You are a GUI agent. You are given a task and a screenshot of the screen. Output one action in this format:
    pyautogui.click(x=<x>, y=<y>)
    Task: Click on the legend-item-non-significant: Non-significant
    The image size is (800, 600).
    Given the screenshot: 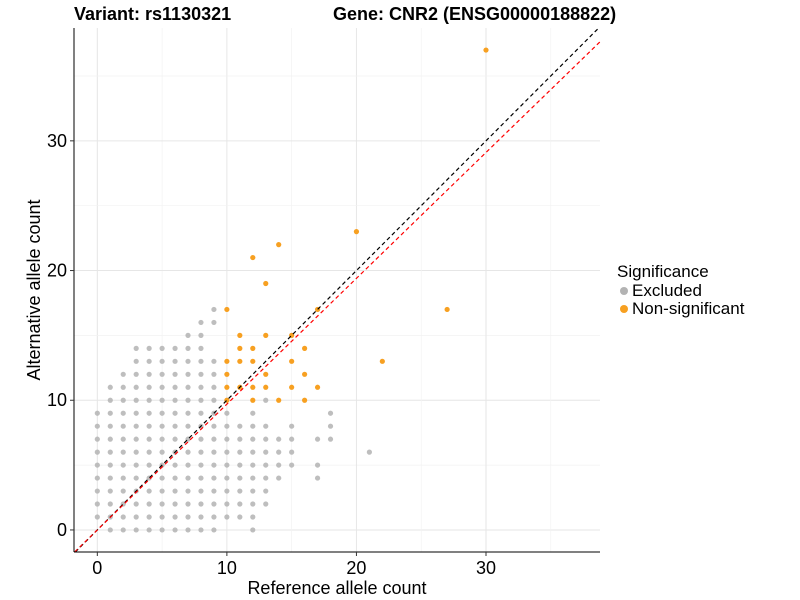 What is the action you would take?
    pyautogui.click(x=680, y=309)
    